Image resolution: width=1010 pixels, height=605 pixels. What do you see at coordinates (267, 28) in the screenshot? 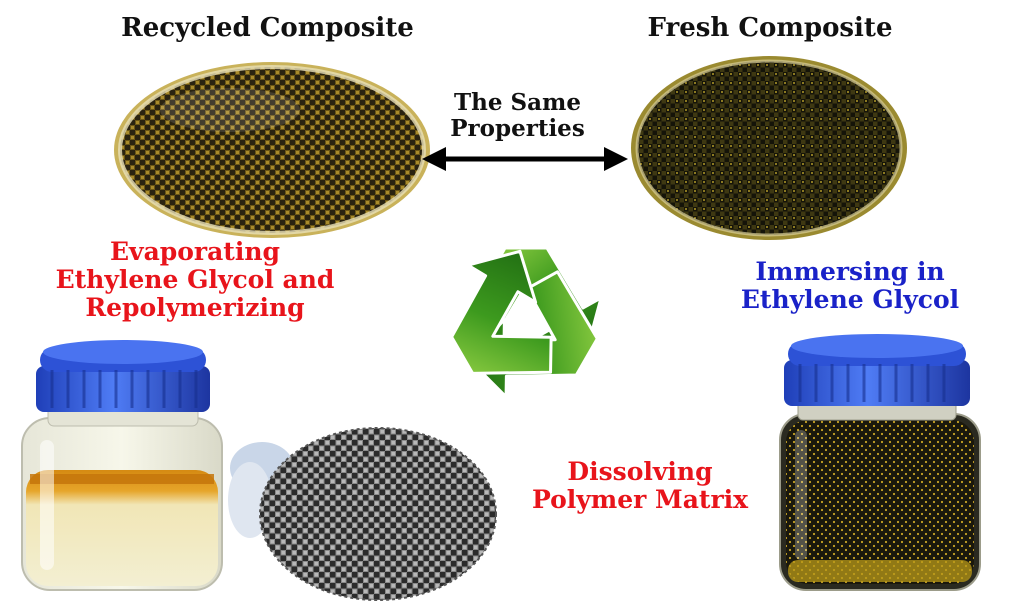
I see `recycled-composite-title: Recycled Composite` at bounding box center [267, 28].